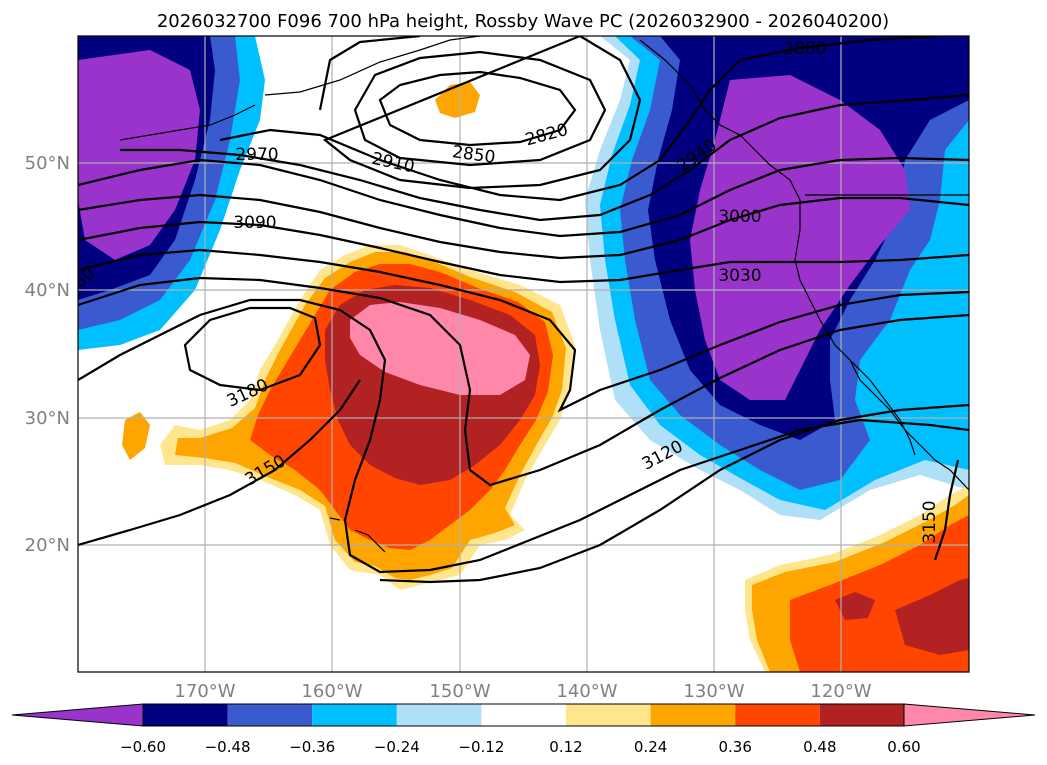 The image size is (1047, 765). I want to click on latitude-labels: 50°N 40°N 30°N 20°N, so click(47, 354).